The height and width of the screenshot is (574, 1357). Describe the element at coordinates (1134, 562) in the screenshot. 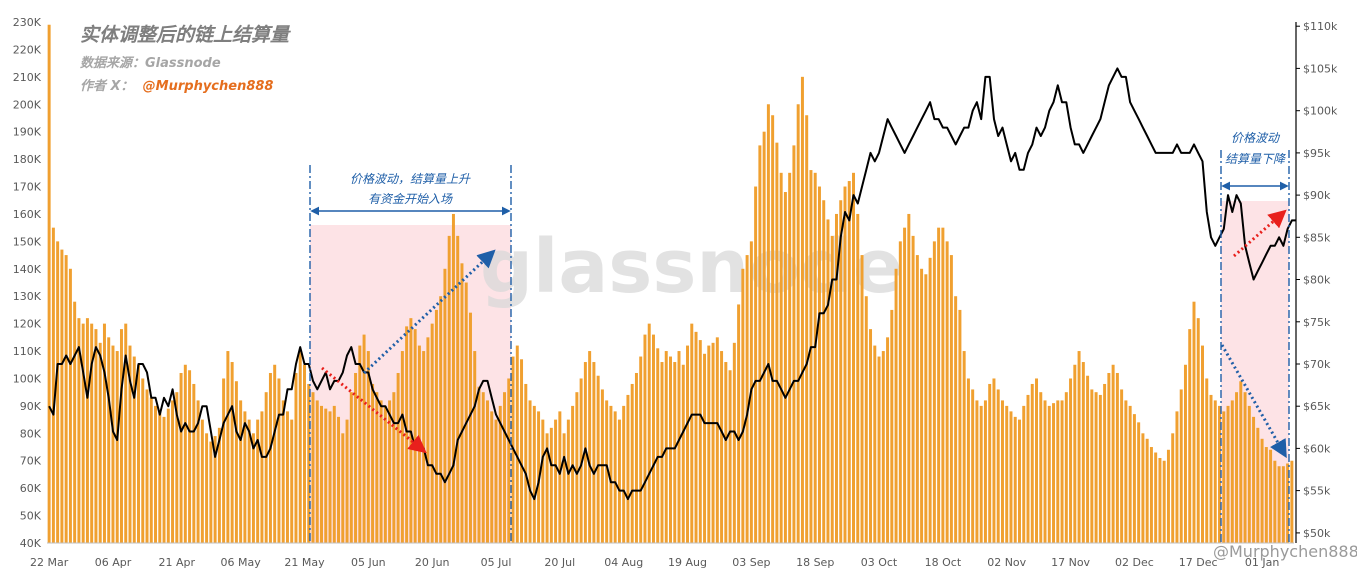

I see `x-tick-label: 02 Dec` at that location.